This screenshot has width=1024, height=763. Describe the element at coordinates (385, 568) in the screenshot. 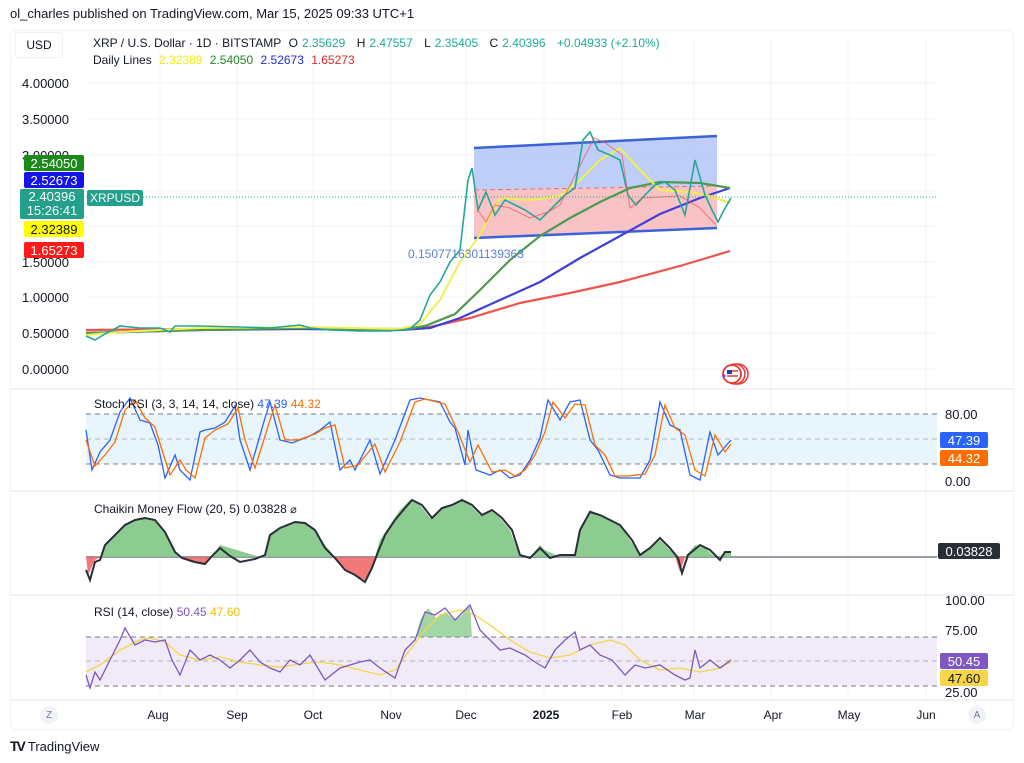

I see `cmf-negative-area` at that location.